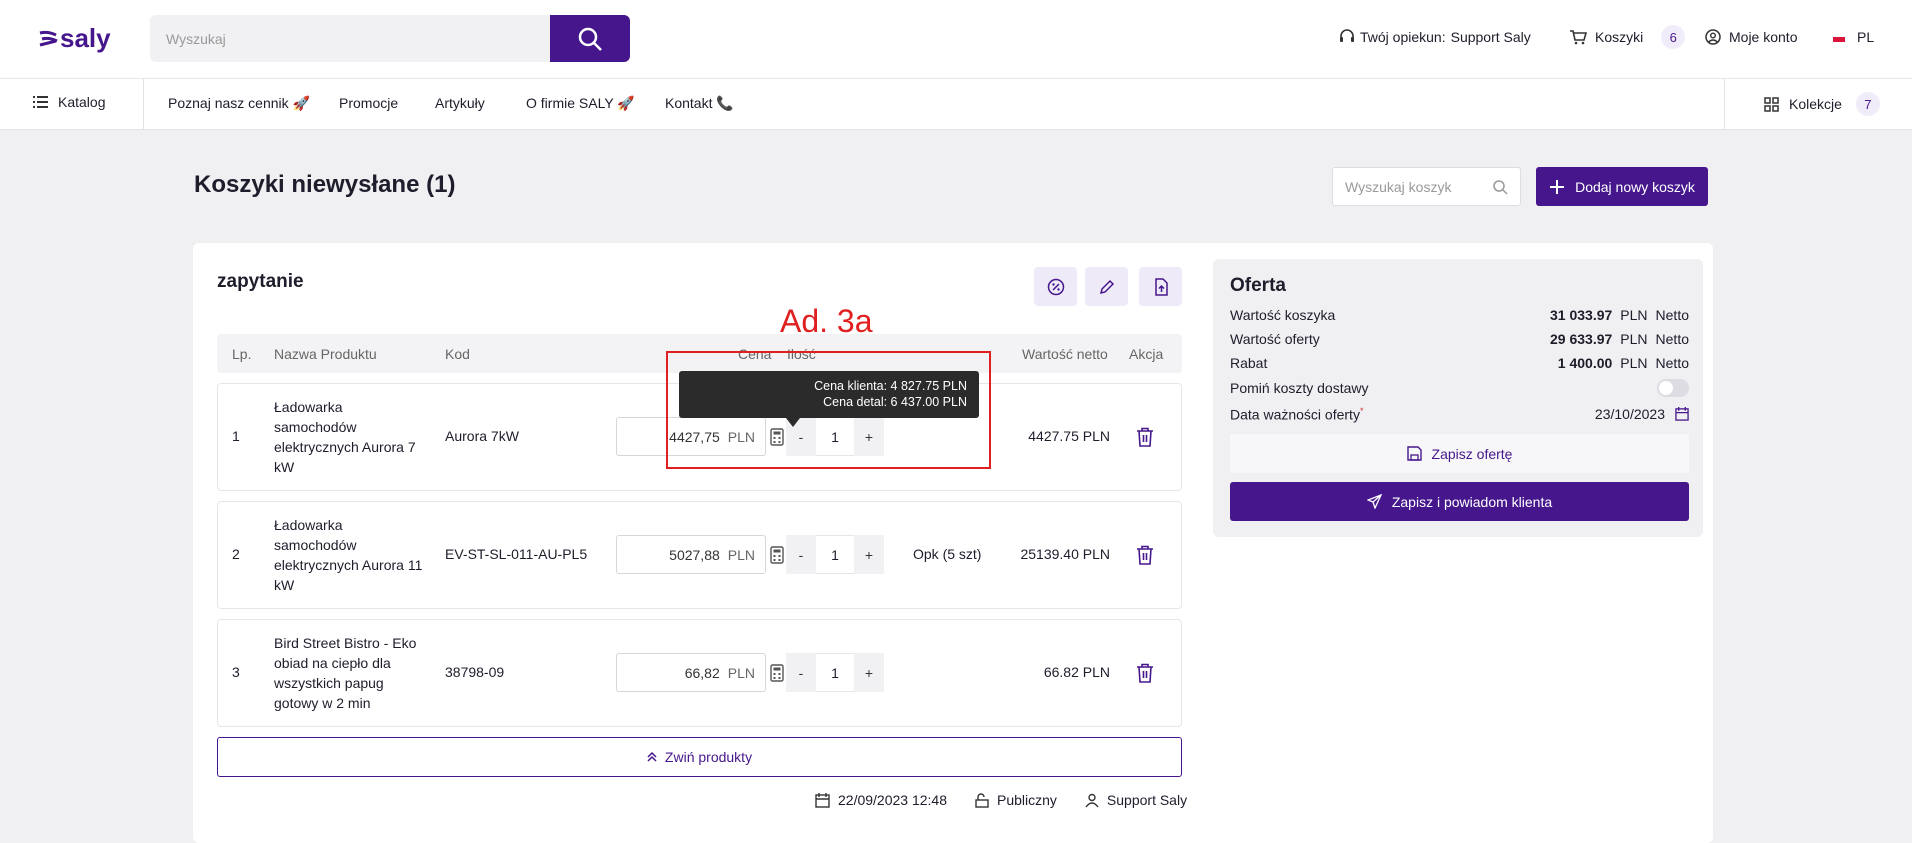  Describe the element at coordinates (475, 672) in the screenshot. I see `product-code: 38798-09` at that location.